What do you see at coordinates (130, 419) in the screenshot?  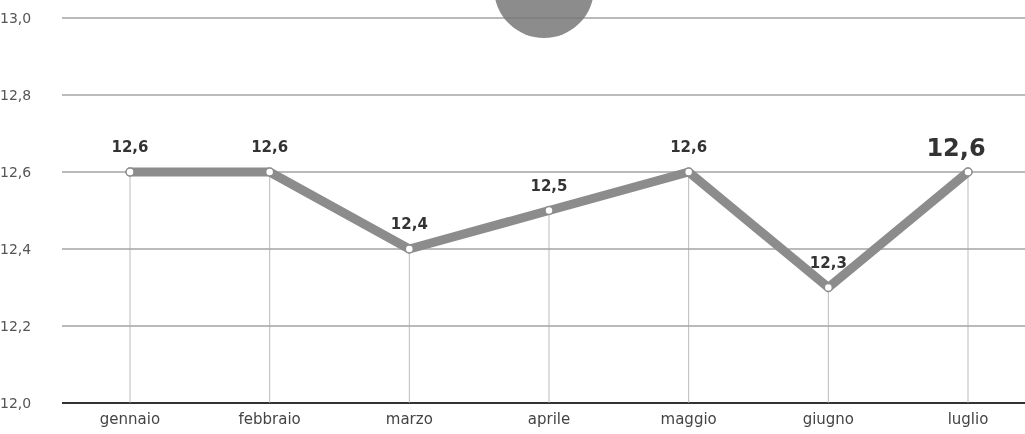 I see `x-tick-label: gennaio` at bounding box center [130, 419].